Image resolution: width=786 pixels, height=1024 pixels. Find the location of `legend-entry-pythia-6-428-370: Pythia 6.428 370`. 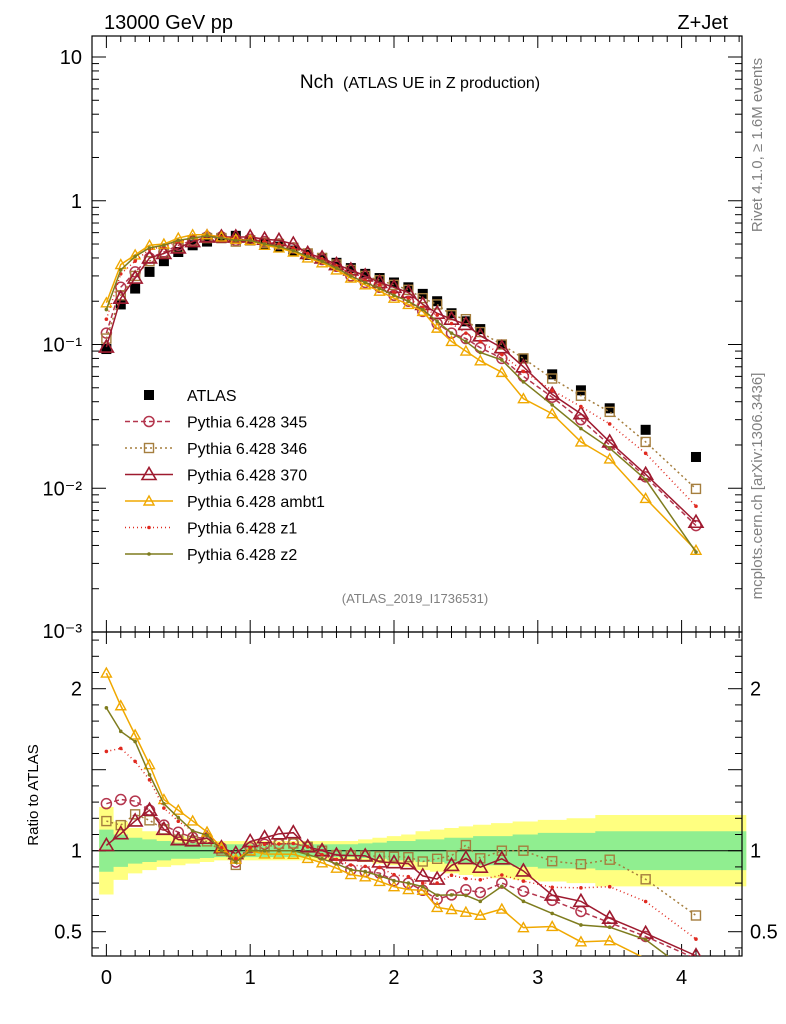

legend-entry-pythia-6-428-370: Pythia 6.428 370 is located at coordinates (216, 475).